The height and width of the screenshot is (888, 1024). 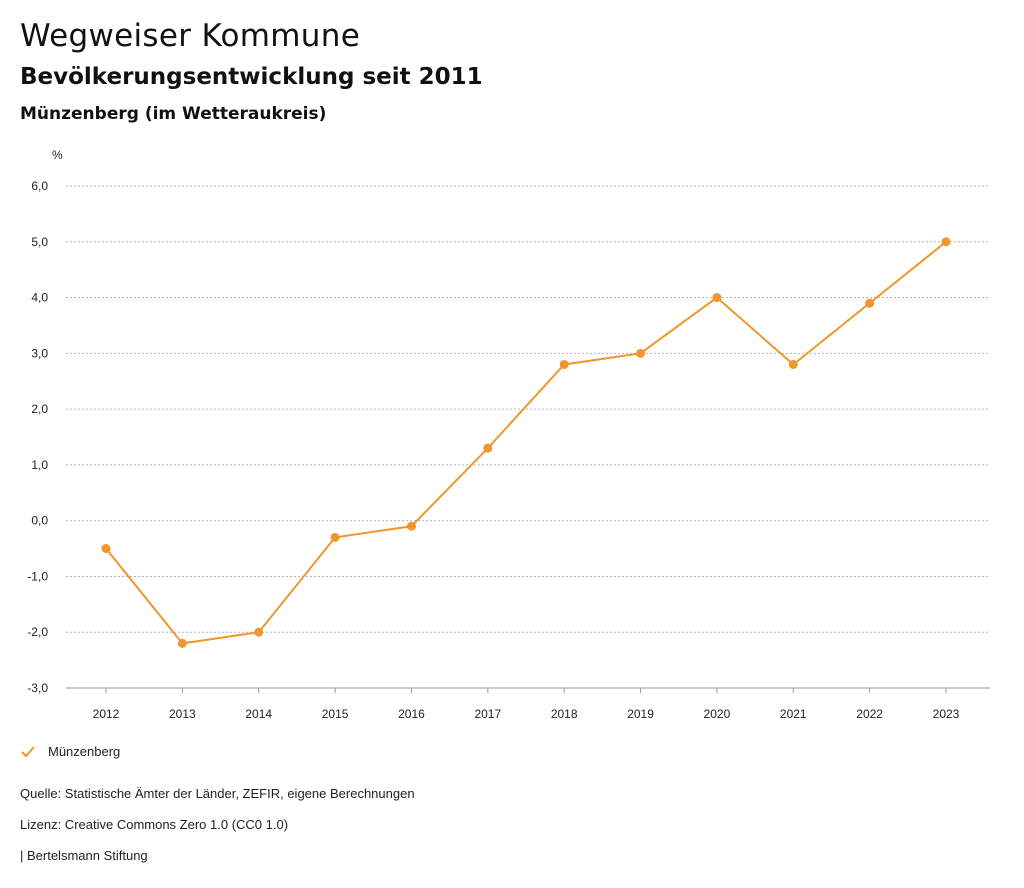 What do you see at coordinates (411, 714) in the screenshot?
I see `x-tick-label: 2016` at bounding box center [411, 714].